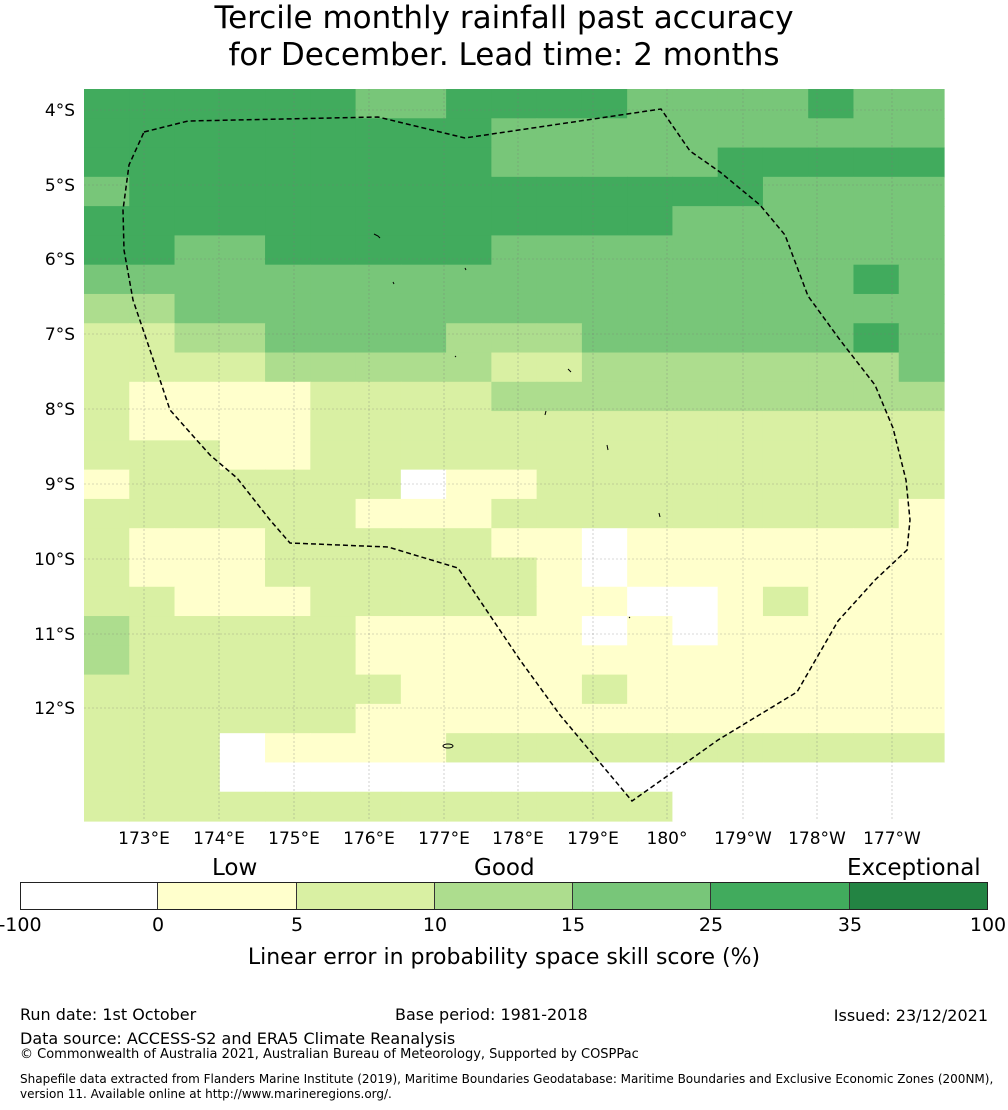  Describe the element at coordinates (988, 925) in the screenshot. I see `colorbar-tick: 100` at that location.